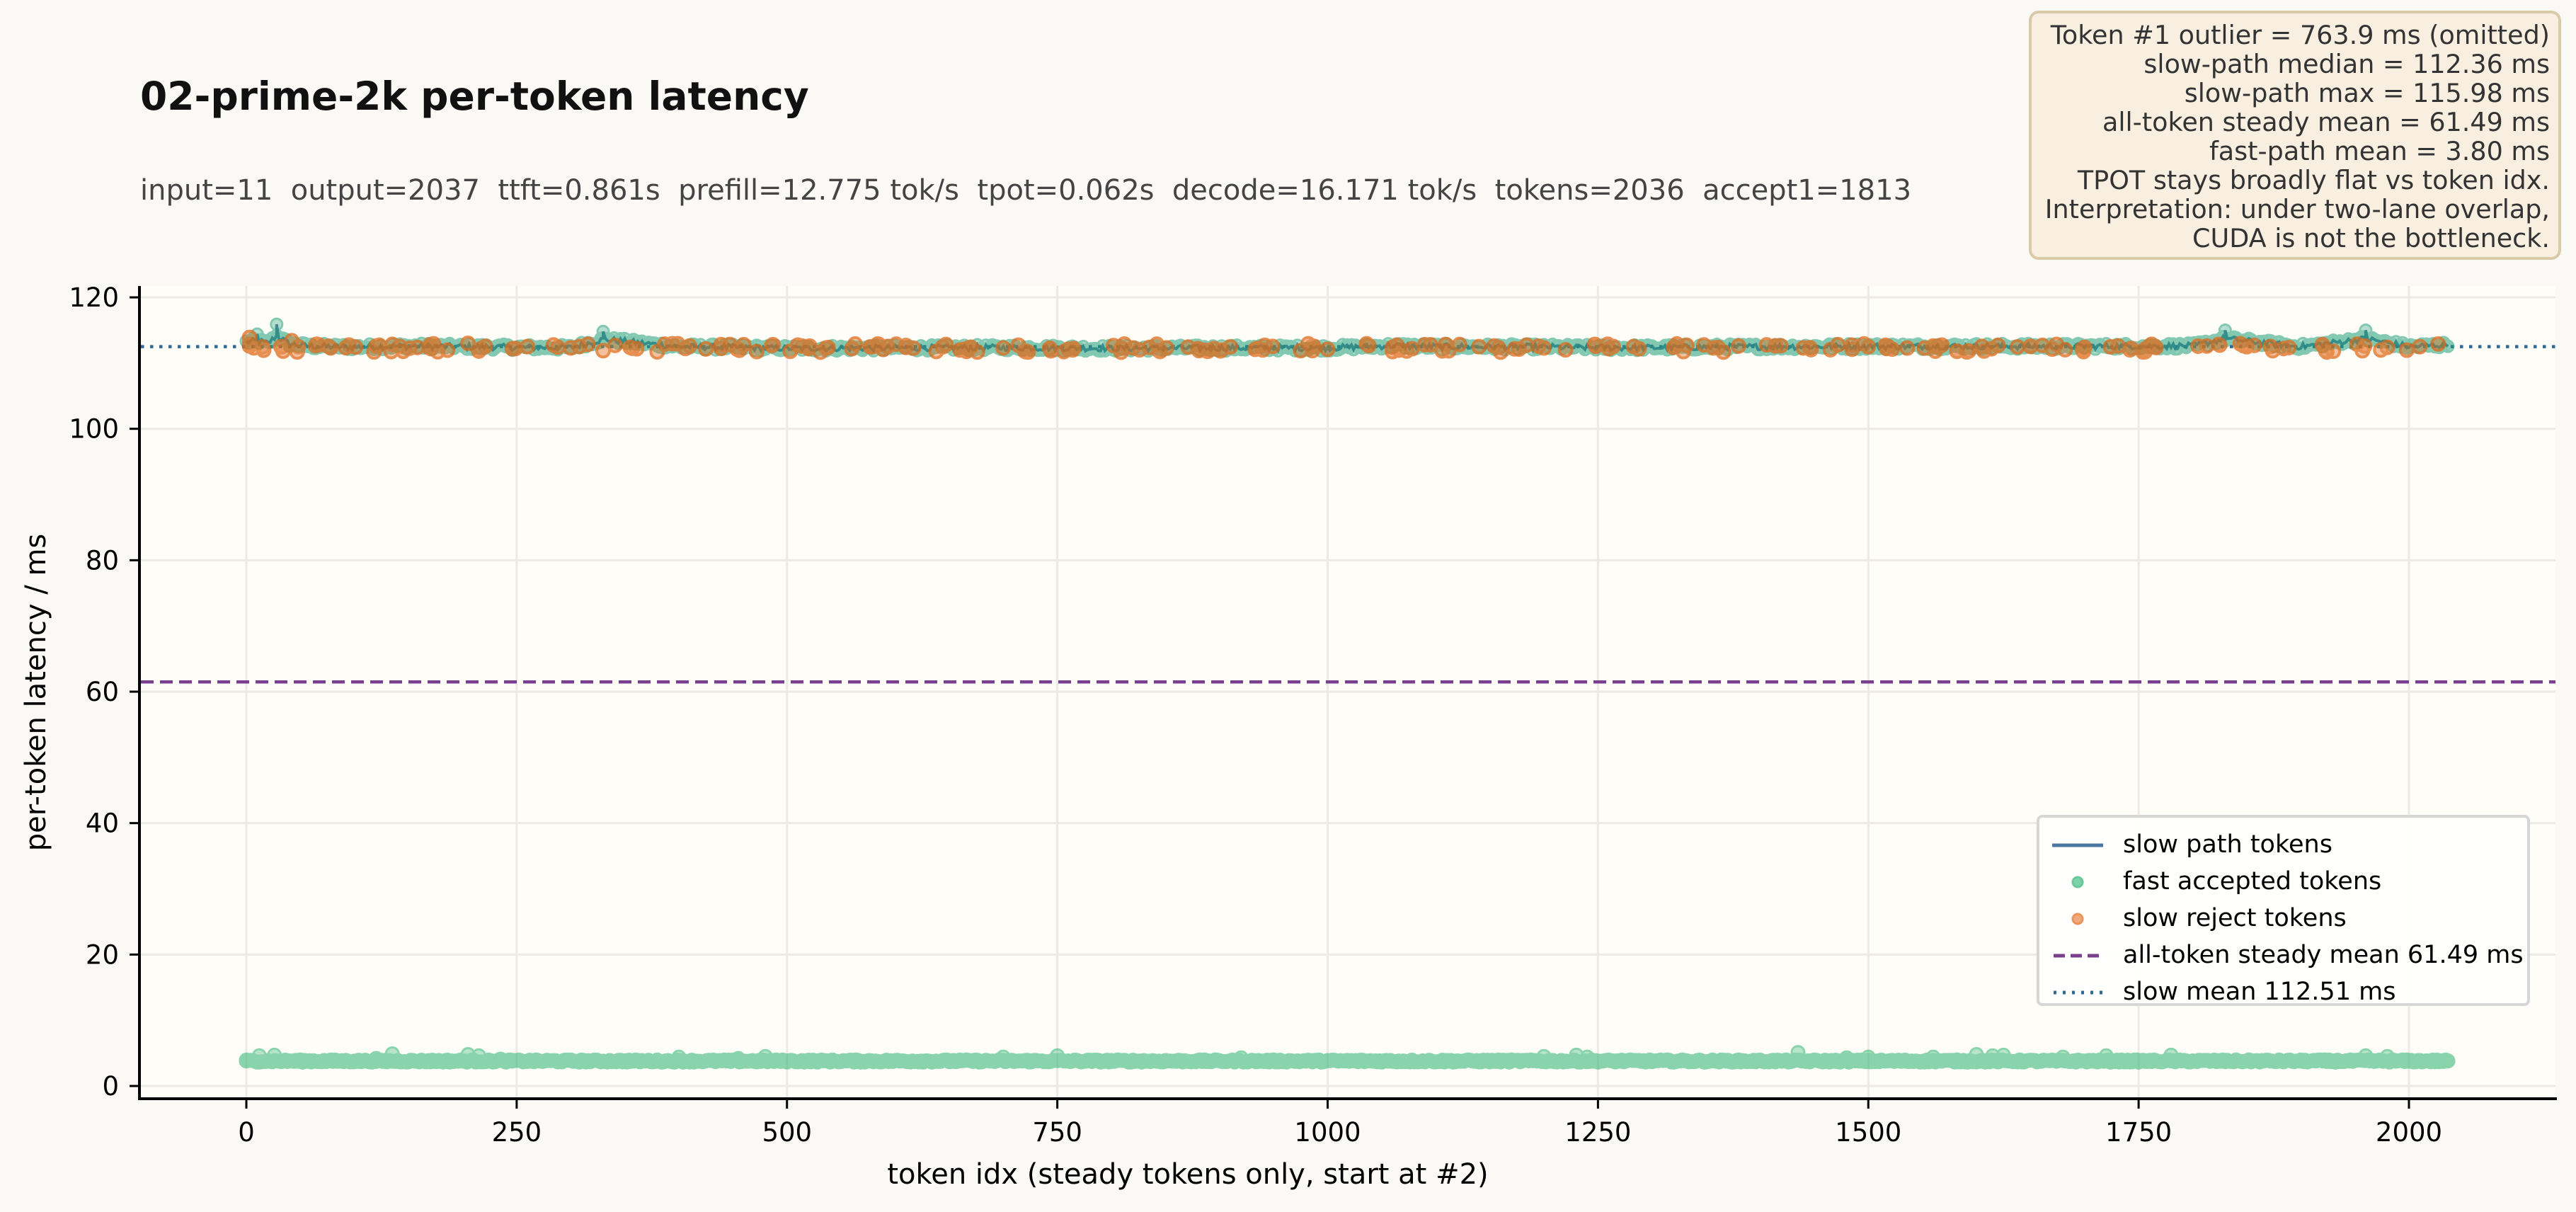 This screenshot has height=1212, width=2576. I want to click on annotation-line: TPOT stays broadly flat vs token idx., so click(2313, 180).